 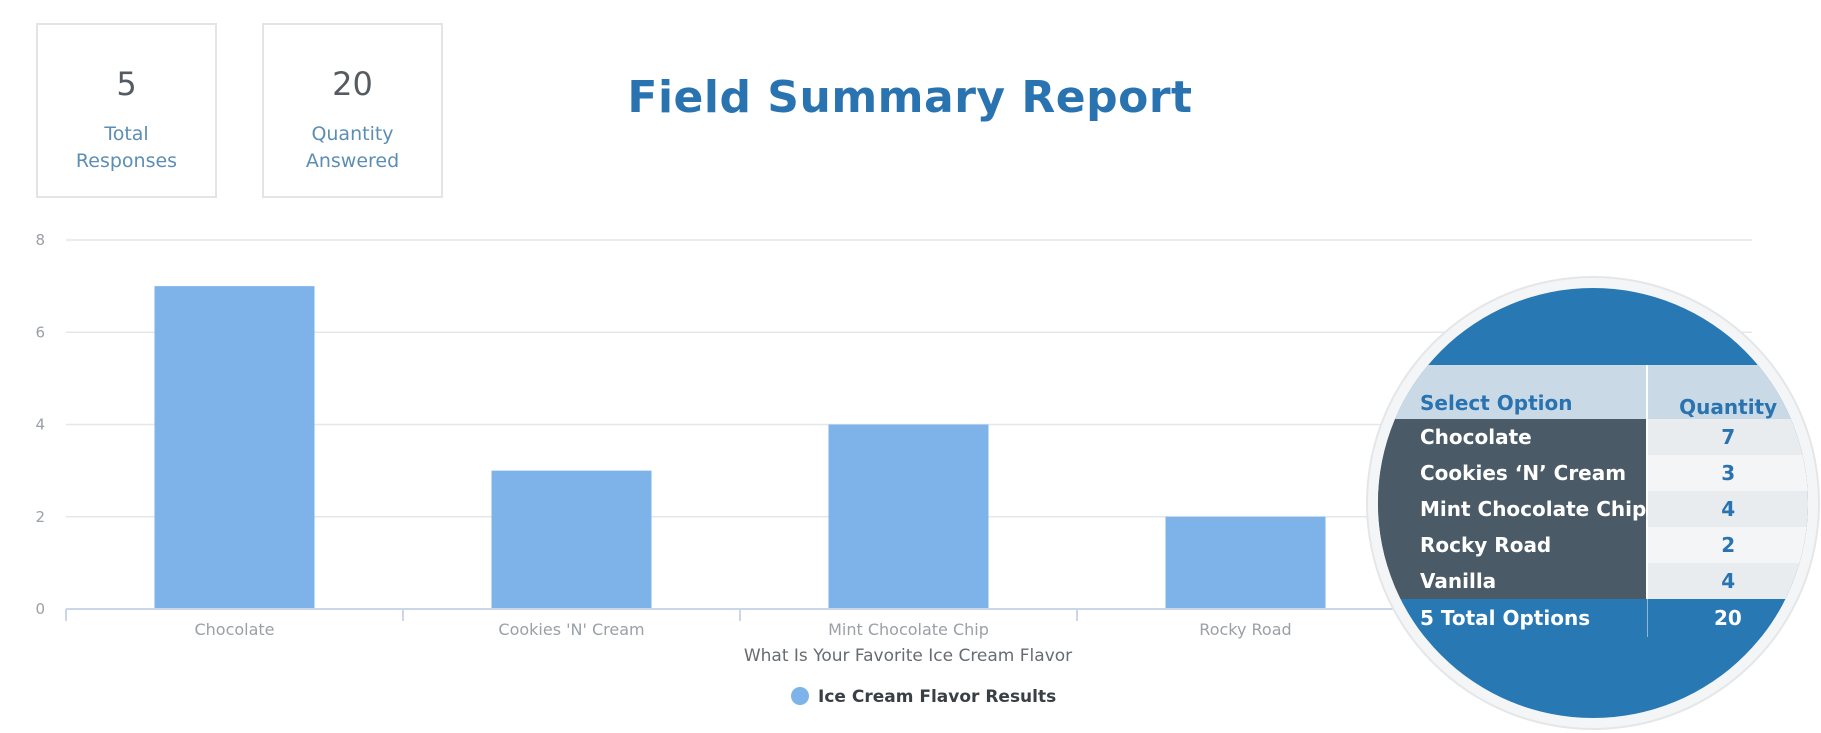 I want to click on table-row: Chocolate 7, so click(x=1593, y=437).